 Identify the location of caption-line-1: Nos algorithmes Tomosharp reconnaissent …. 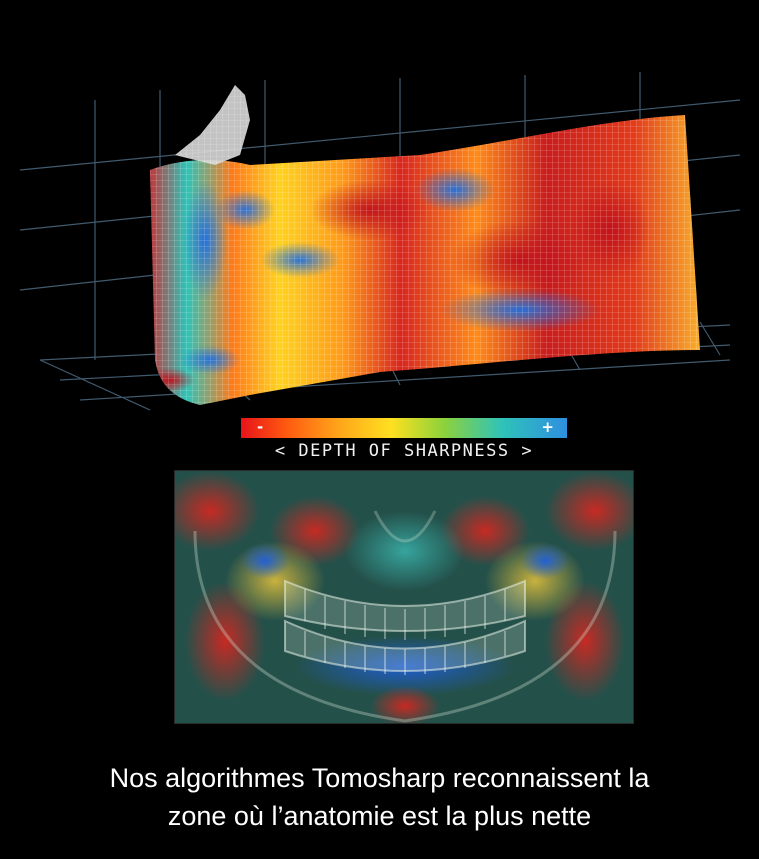
(379, 778).